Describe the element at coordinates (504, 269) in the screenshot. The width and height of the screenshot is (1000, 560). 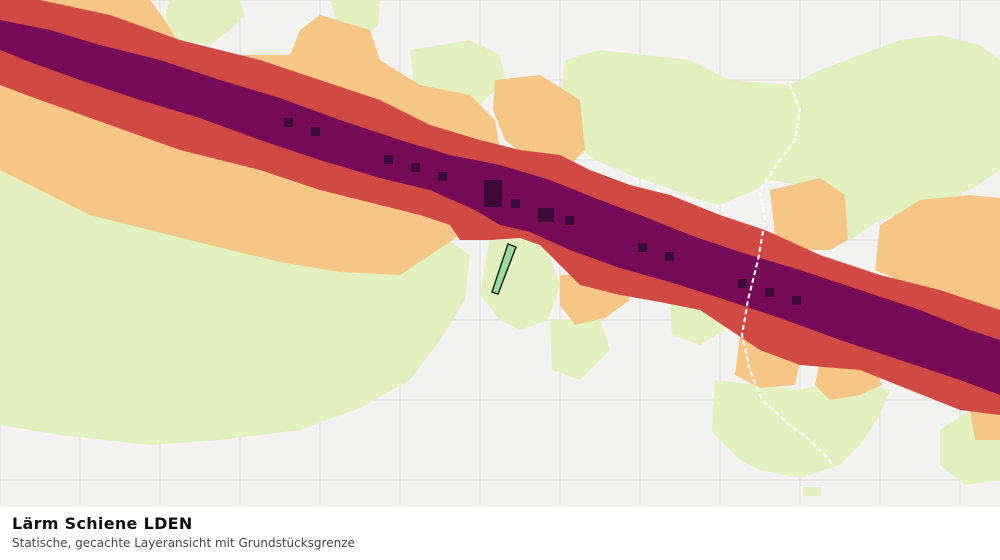
I see `parcel-outline` at that location.